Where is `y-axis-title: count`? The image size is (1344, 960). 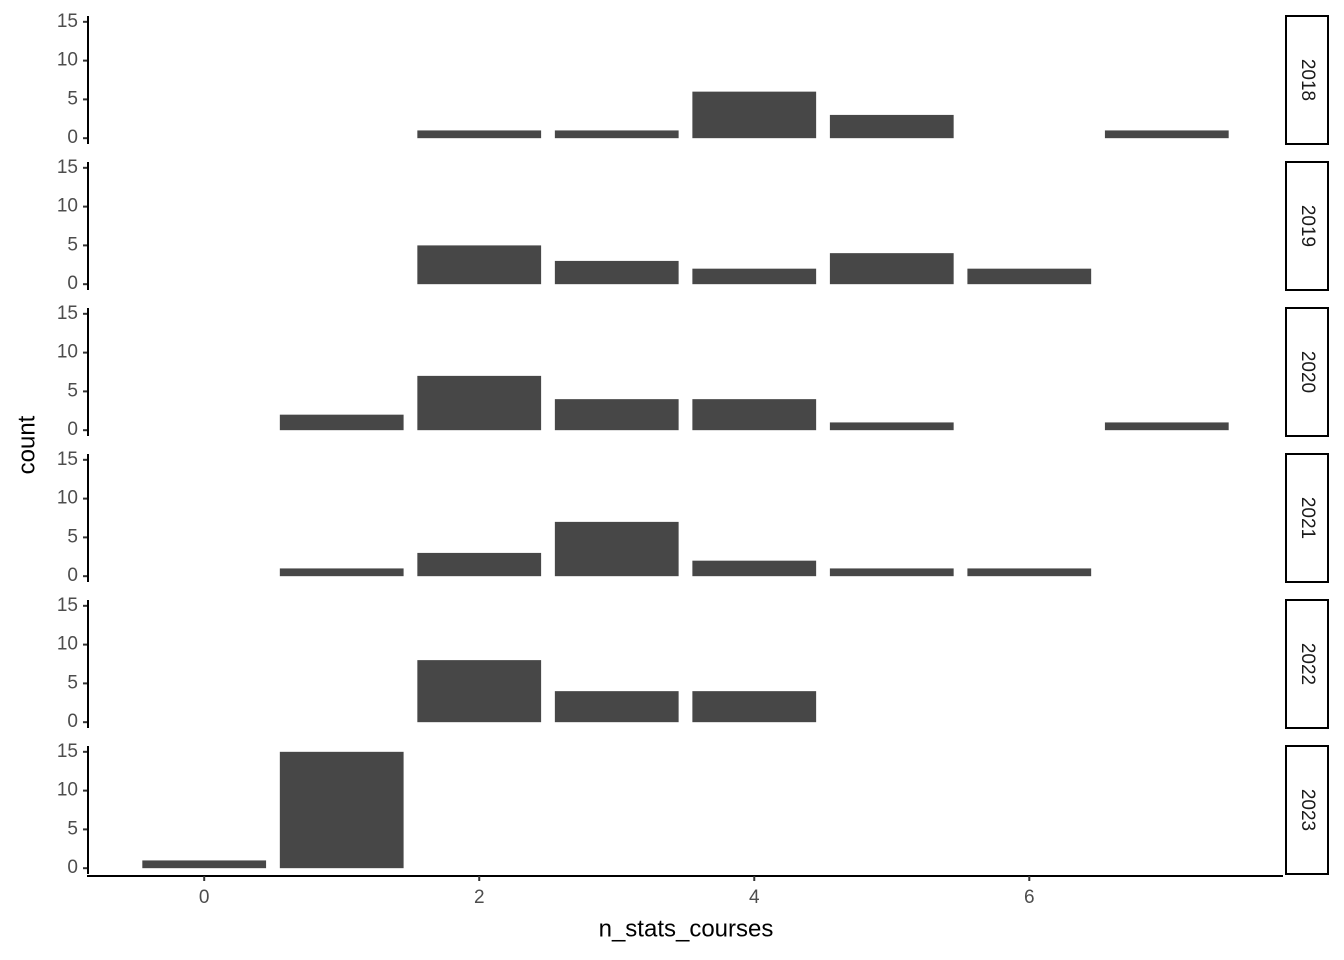
y-axis-title: count is located at coordinates (26, 444).